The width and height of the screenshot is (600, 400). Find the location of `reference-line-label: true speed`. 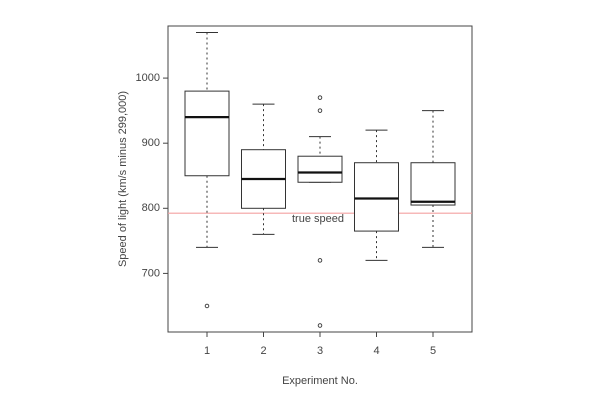

reference-line-label: true speed is located at coordinates (318, 219).